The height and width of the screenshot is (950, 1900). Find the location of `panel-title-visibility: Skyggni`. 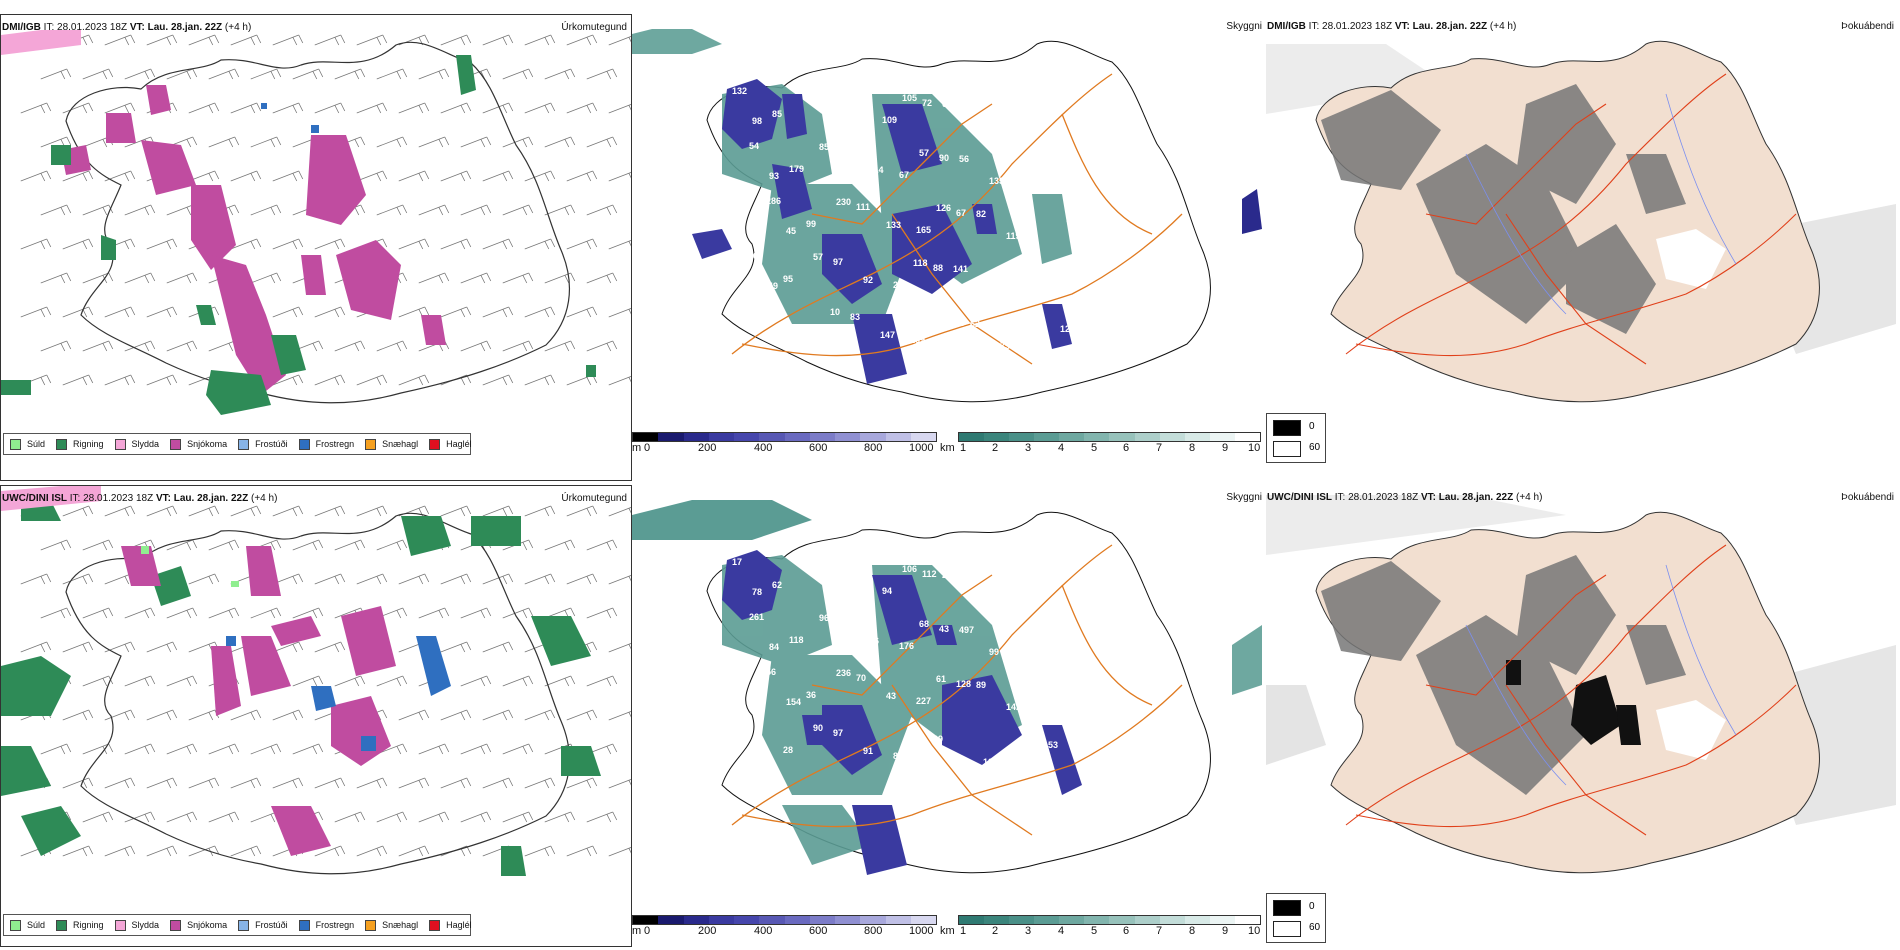

panel-title-visibility: Skyggni is located at coordinates (1244, 497).